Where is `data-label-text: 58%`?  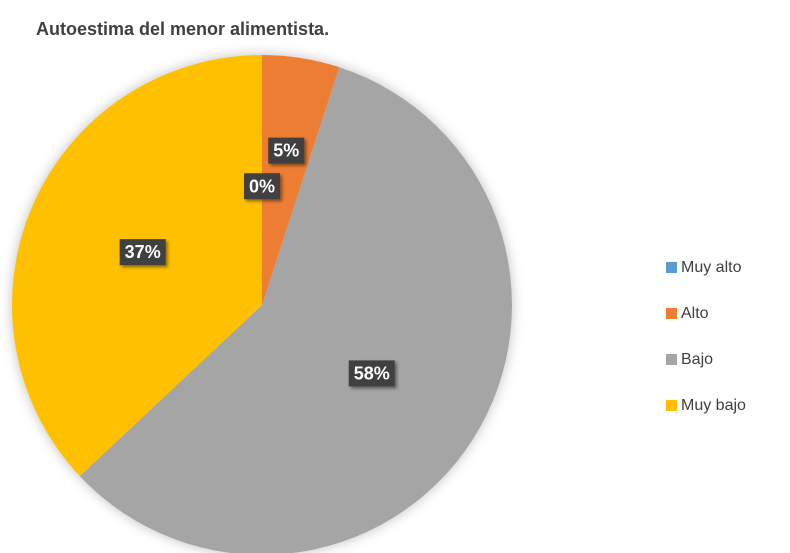 data-label-text: 58% is located at coordinates (372, 373).